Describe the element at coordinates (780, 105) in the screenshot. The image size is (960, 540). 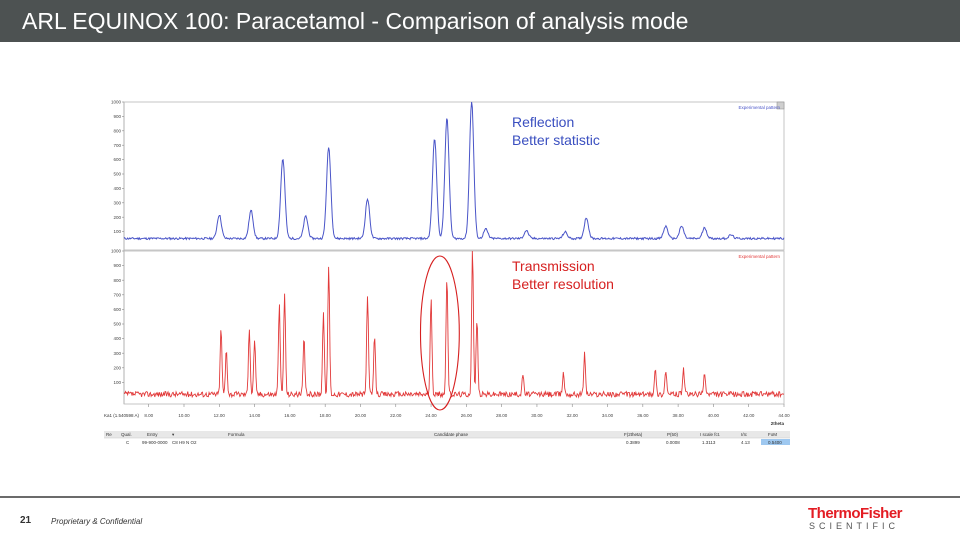
I see `panel-corner-button` at that location.